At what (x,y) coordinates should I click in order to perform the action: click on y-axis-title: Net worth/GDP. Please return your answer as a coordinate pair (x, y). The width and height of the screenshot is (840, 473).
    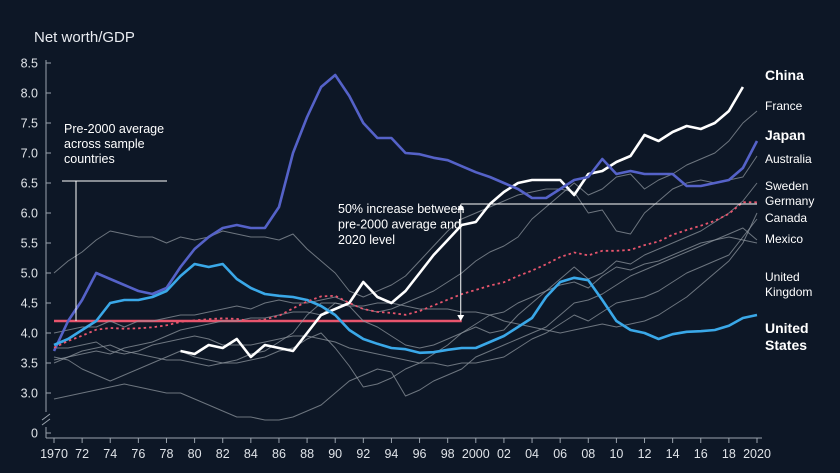
    Looking at the image, I should click on (84, 37).